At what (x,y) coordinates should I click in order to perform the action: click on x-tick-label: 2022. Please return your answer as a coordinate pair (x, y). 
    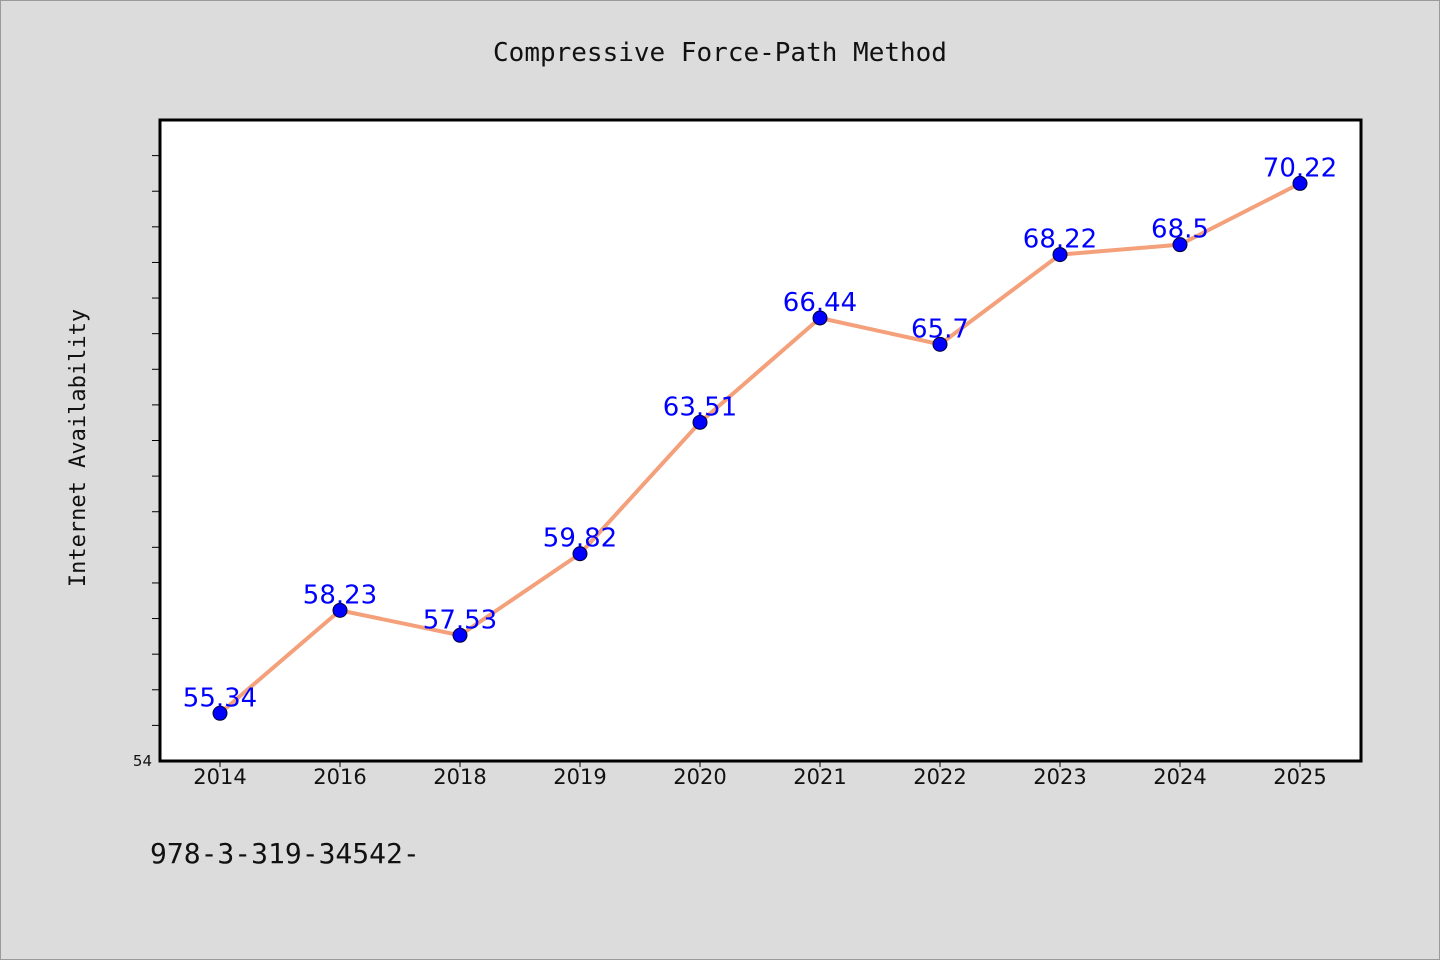
    Looking at the image, I should click on (939, 777).